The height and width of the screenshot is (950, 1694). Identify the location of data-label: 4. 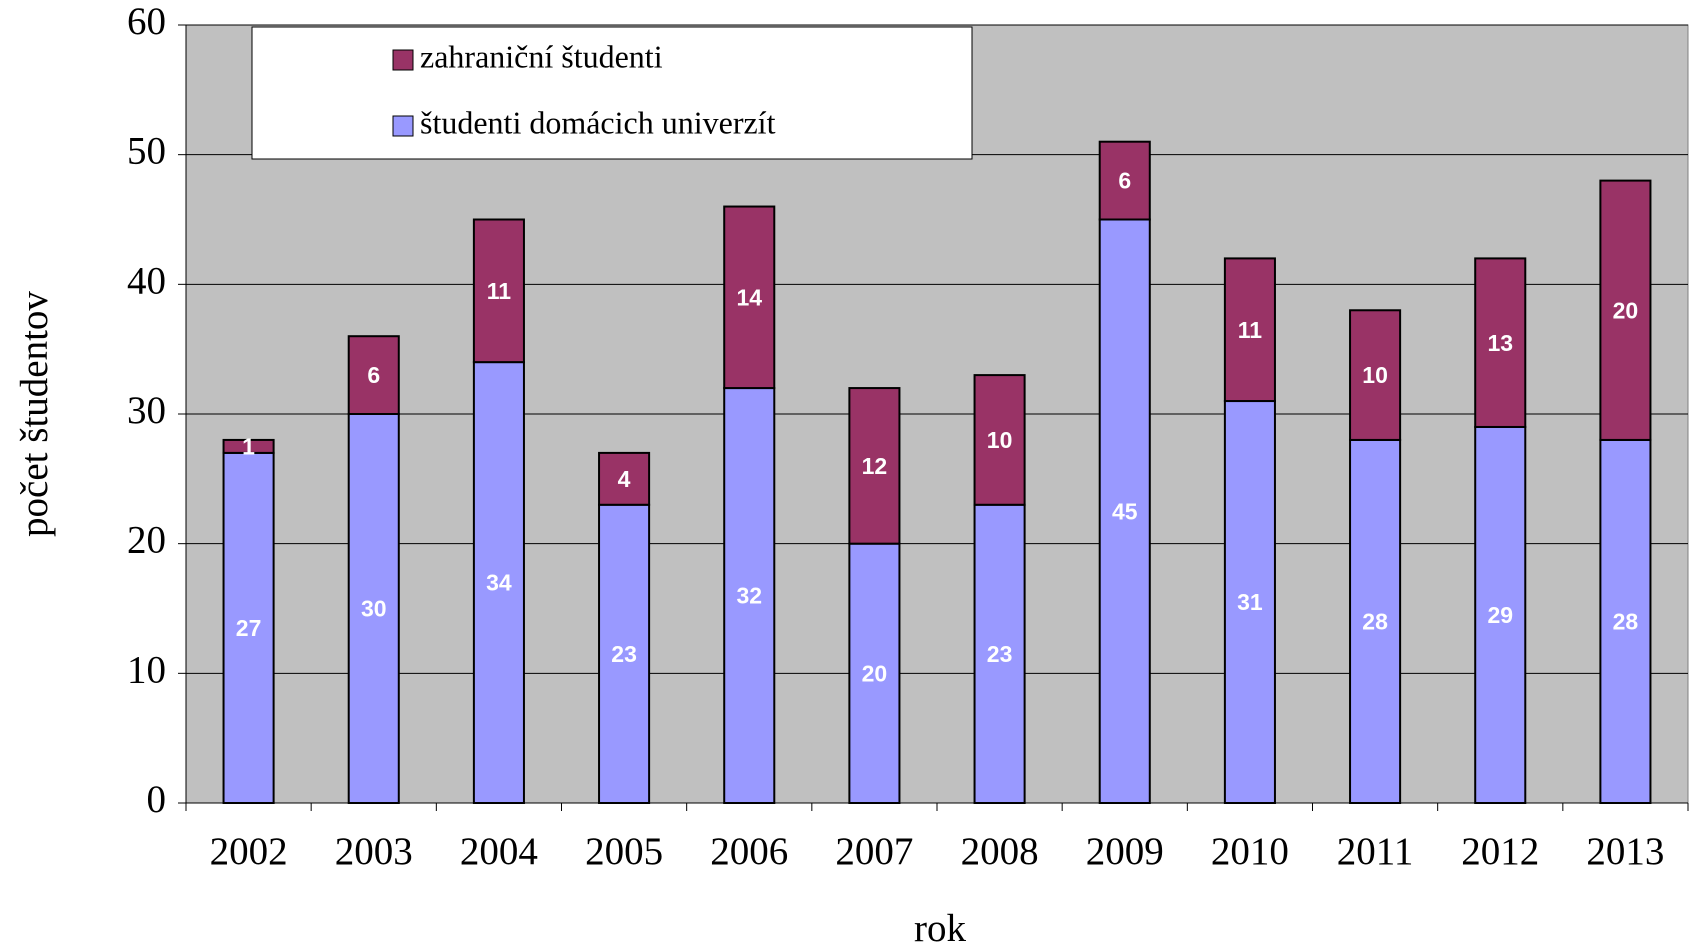
(624, 479).